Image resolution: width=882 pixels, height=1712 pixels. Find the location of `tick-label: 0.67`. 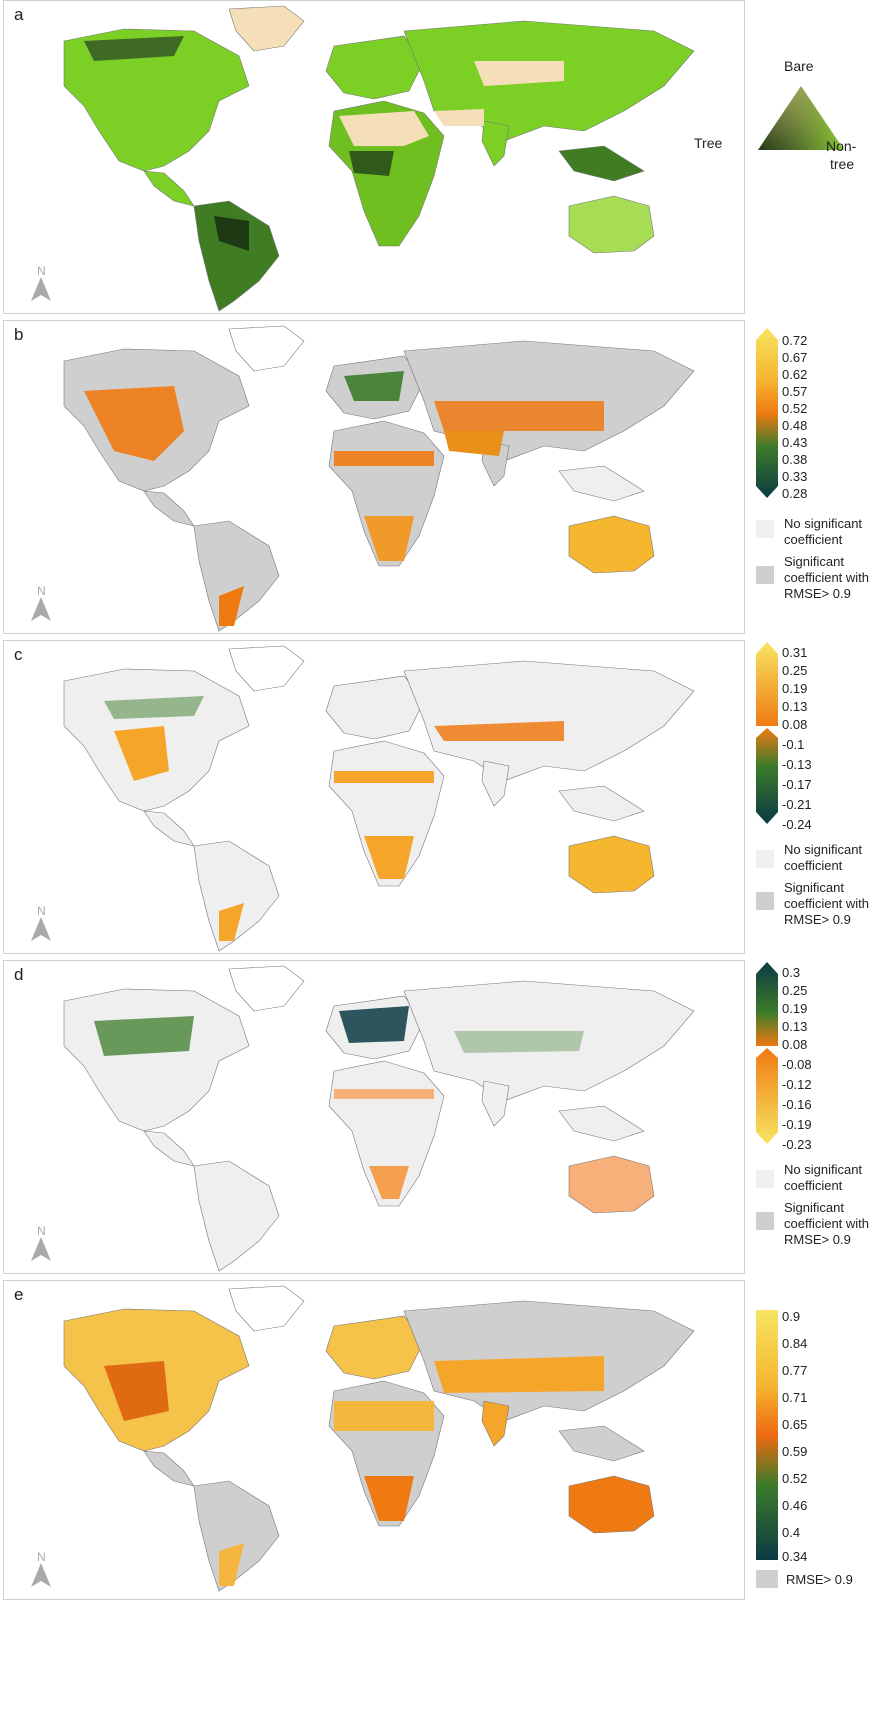

tick-label: 0.67 is located at coordinates (795, 357).